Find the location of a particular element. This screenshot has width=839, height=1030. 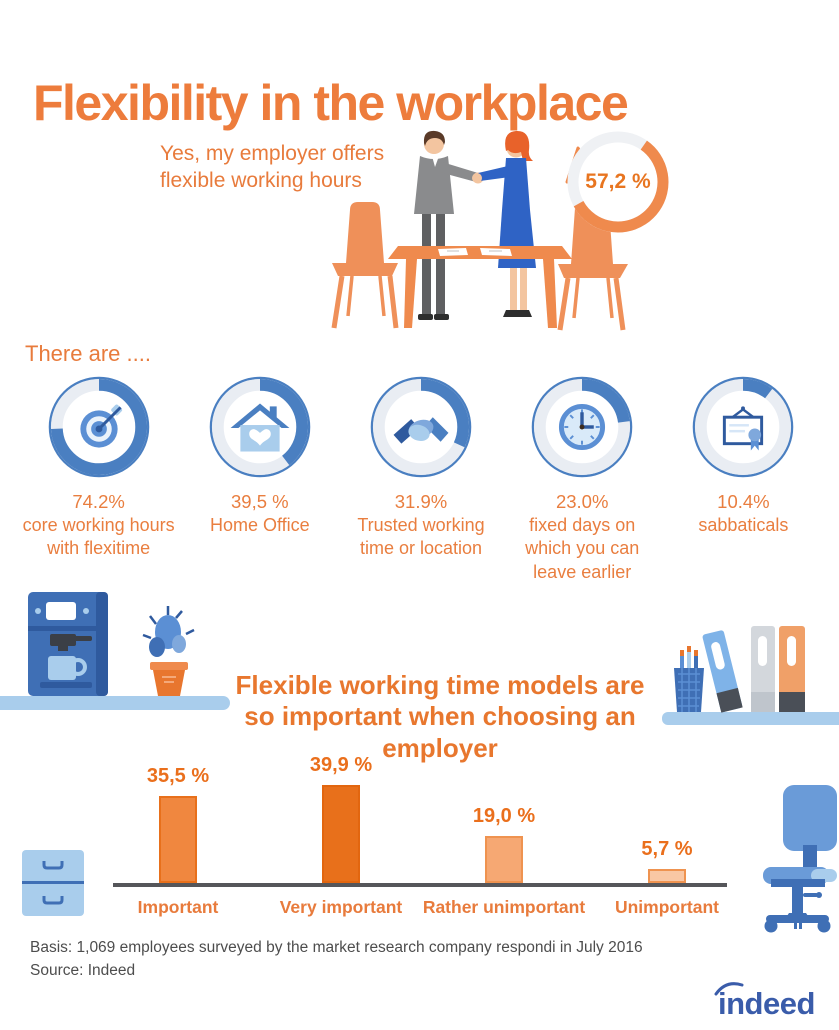

category-label: Rather unimportant is located at coordinates (504, 907).